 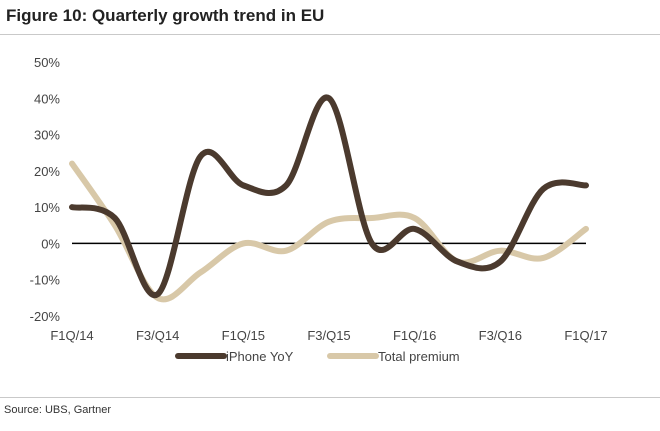 What do you see at coordinates (317, 356) in the screenshot?
I see `legend: iPhone YoY Total premium` at bounding box center [317, 356].